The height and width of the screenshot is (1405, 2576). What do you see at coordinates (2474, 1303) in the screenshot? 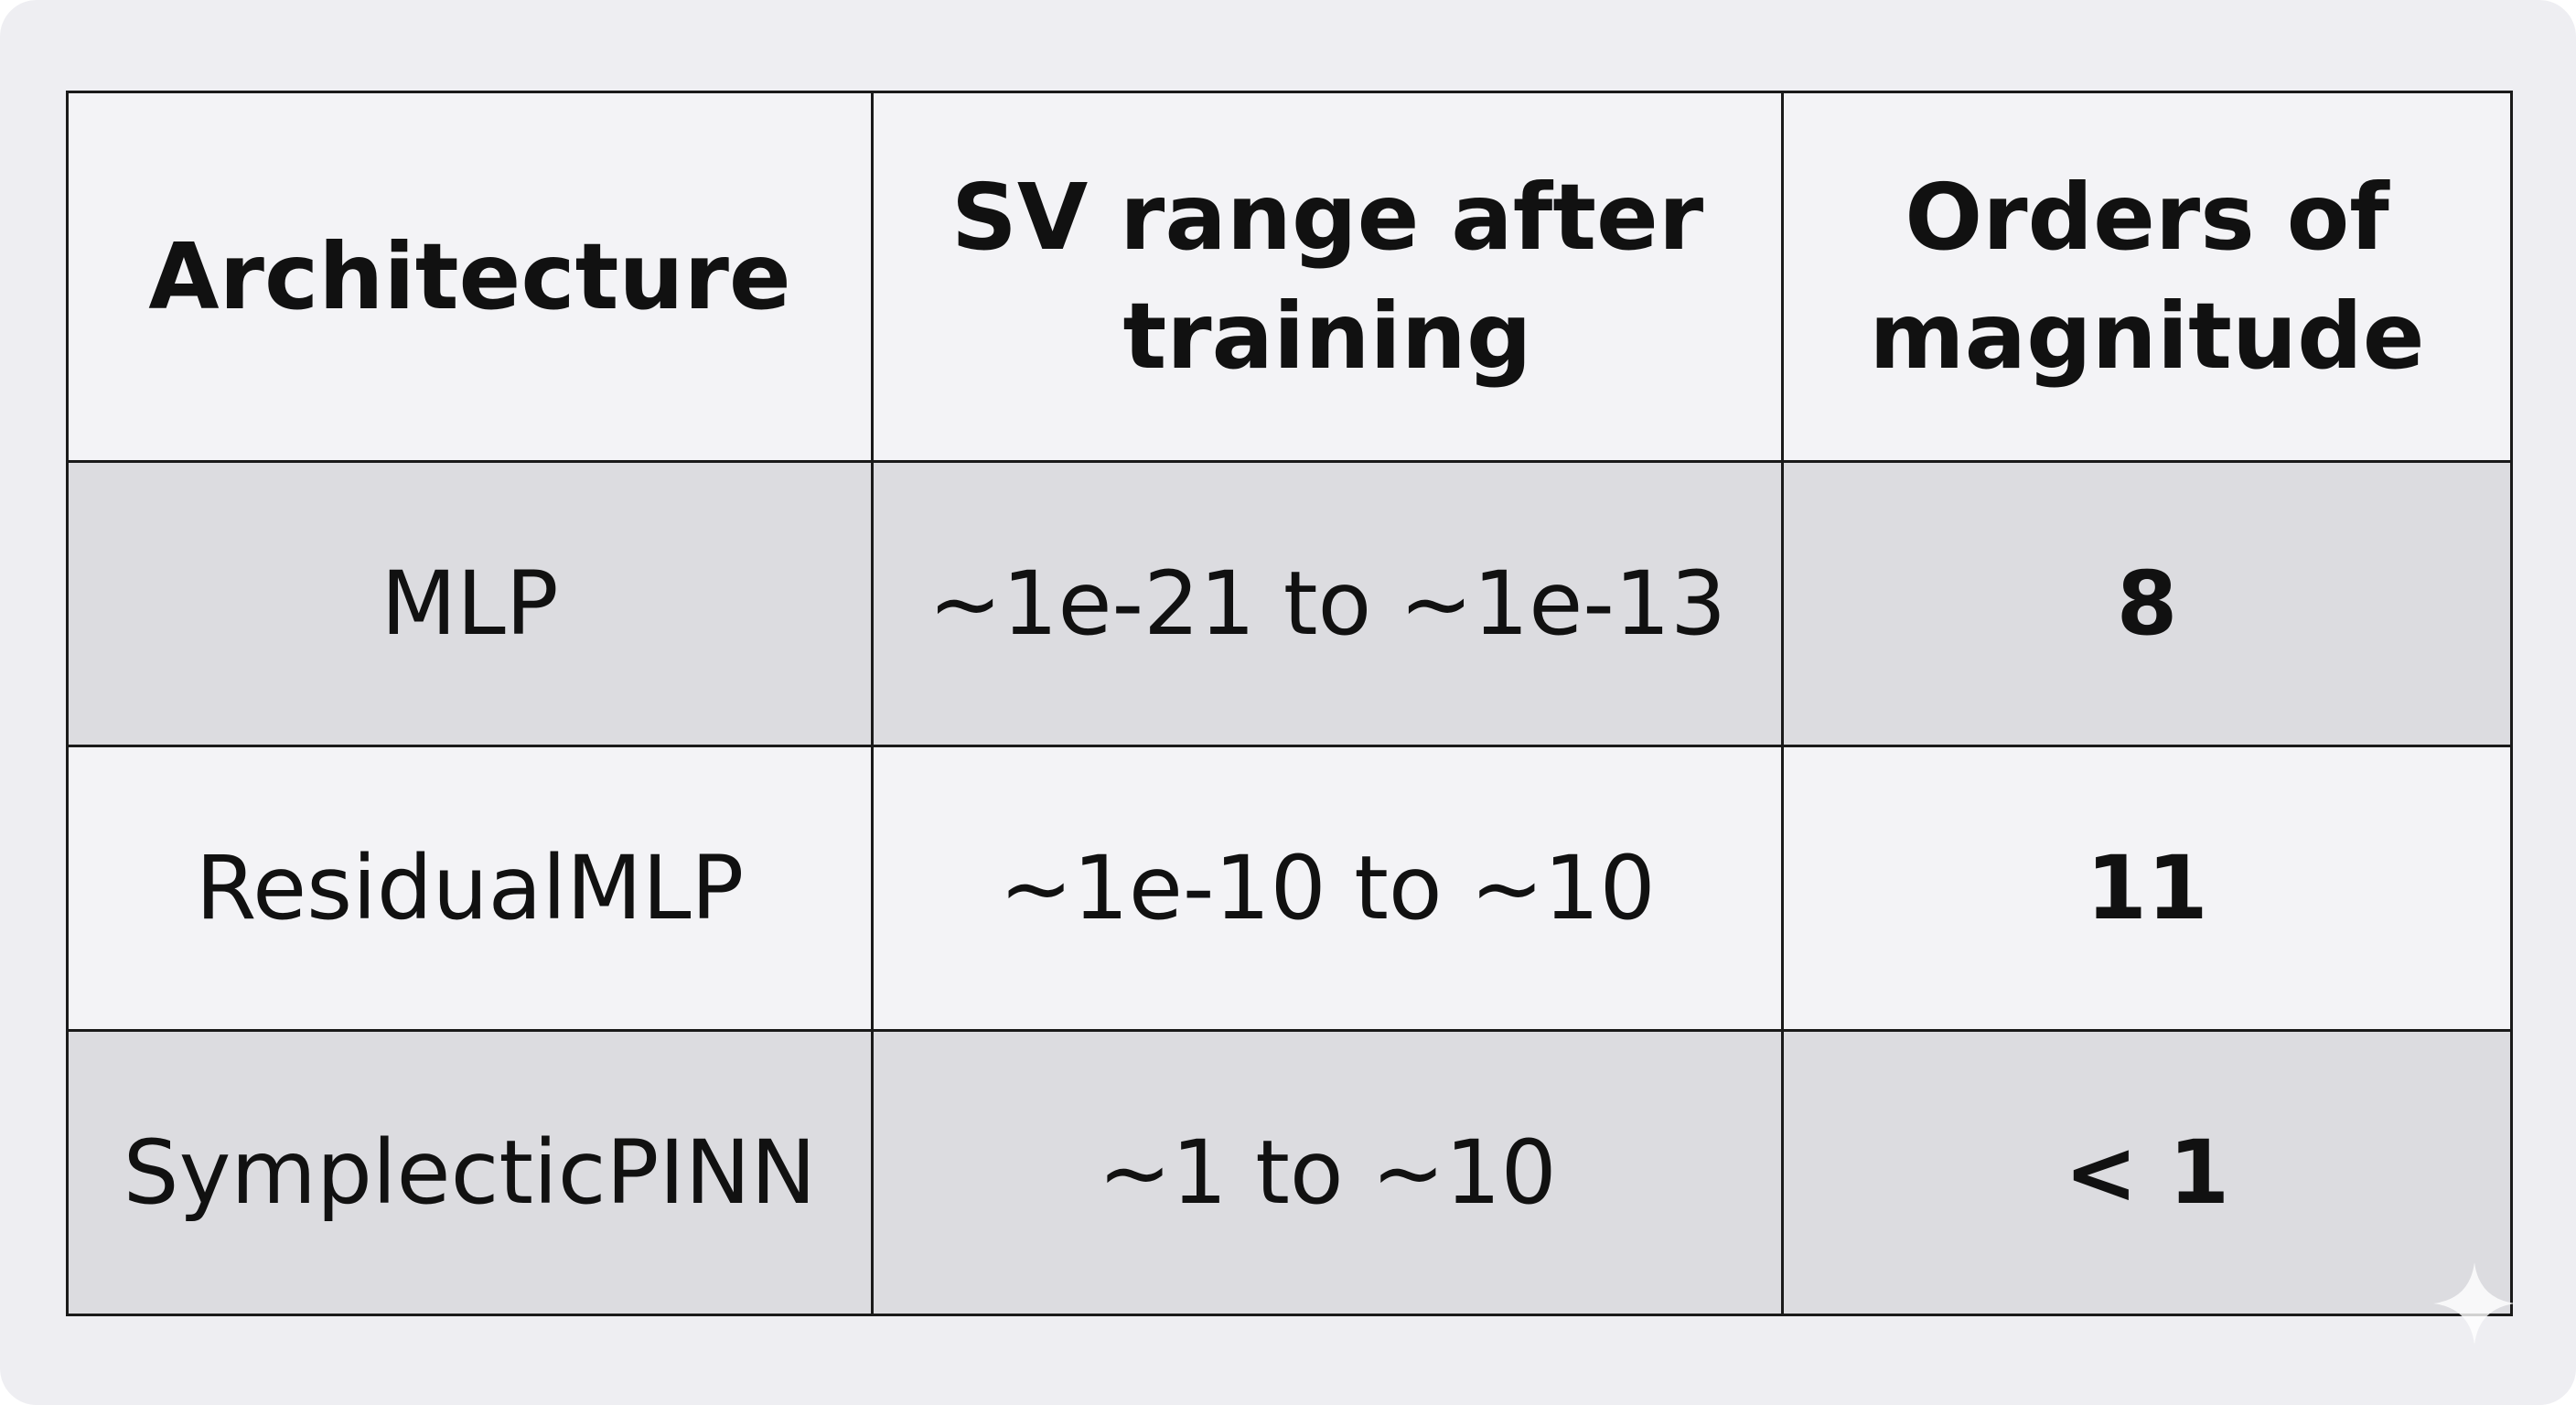
I see `sparkle-icon` at bounding box center [2474, 1303].